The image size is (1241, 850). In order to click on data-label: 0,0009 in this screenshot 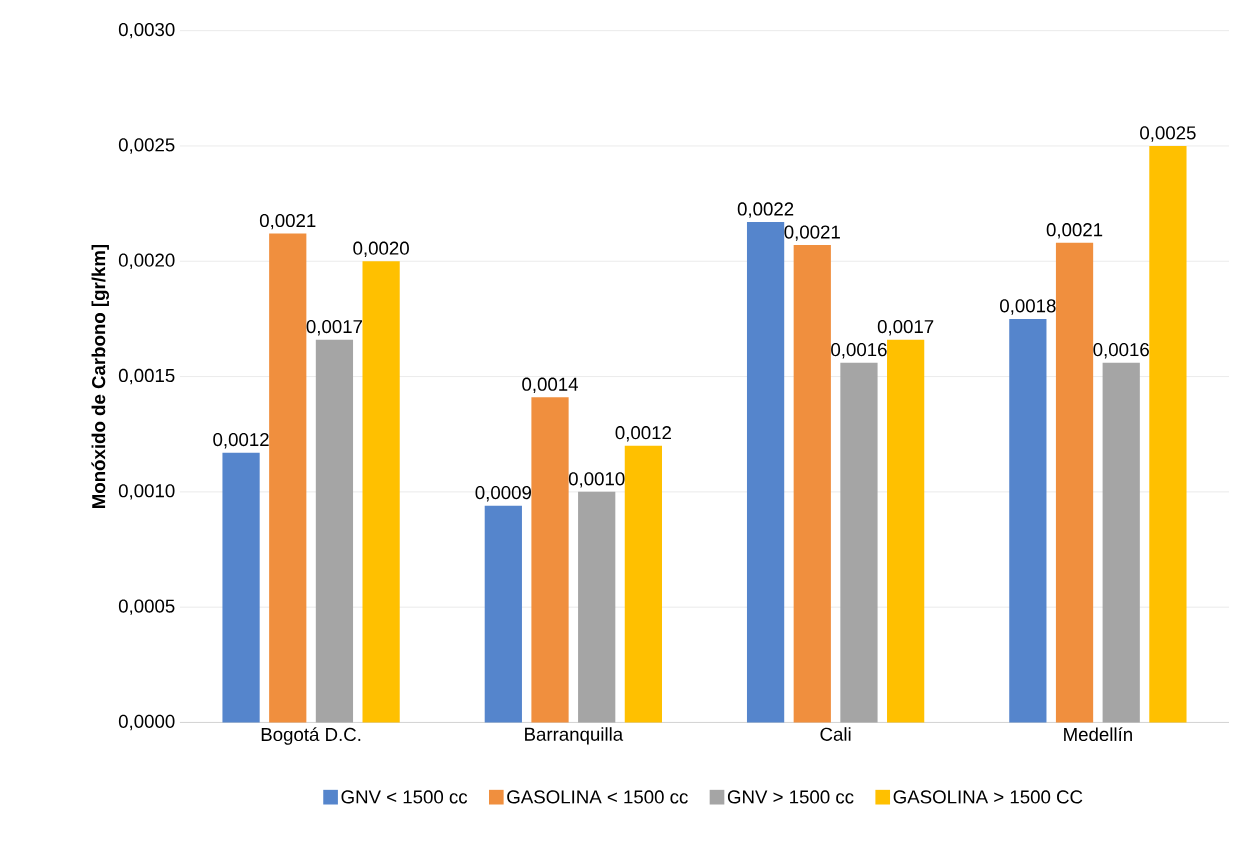, I will do `click(503, 494)`.